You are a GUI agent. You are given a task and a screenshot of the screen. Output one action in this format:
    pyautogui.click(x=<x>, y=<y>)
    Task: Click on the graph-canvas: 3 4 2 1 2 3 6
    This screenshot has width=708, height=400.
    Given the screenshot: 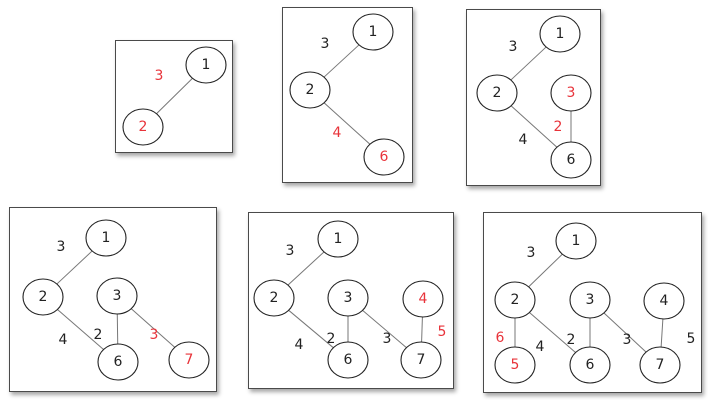 What is the action you would take?
    pyautogui.click(x=534, y=97)
    